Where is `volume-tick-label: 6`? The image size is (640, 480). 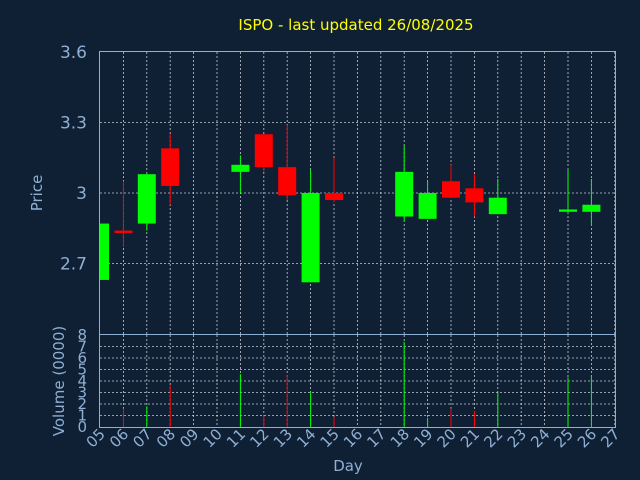
volume-tick-label: 6 is located at coordinates (82, 358).